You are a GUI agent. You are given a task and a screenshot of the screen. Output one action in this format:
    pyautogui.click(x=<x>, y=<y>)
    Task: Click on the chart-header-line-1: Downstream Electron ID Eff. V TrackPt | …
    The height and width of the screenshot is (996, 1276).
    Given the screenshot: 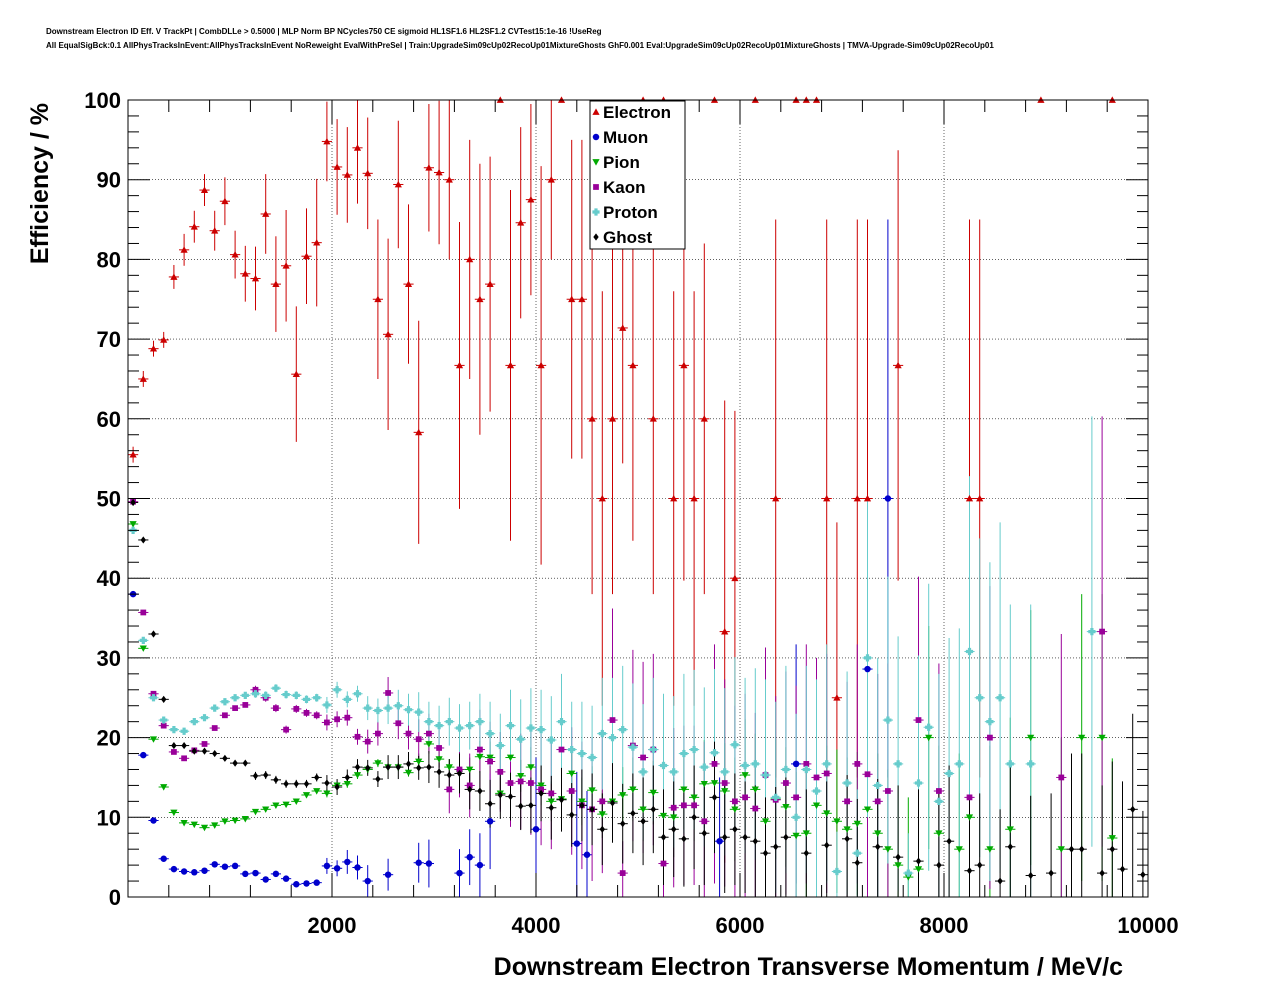 What is the action you would take?
    pyautogui.click(x=324, y=31)
    